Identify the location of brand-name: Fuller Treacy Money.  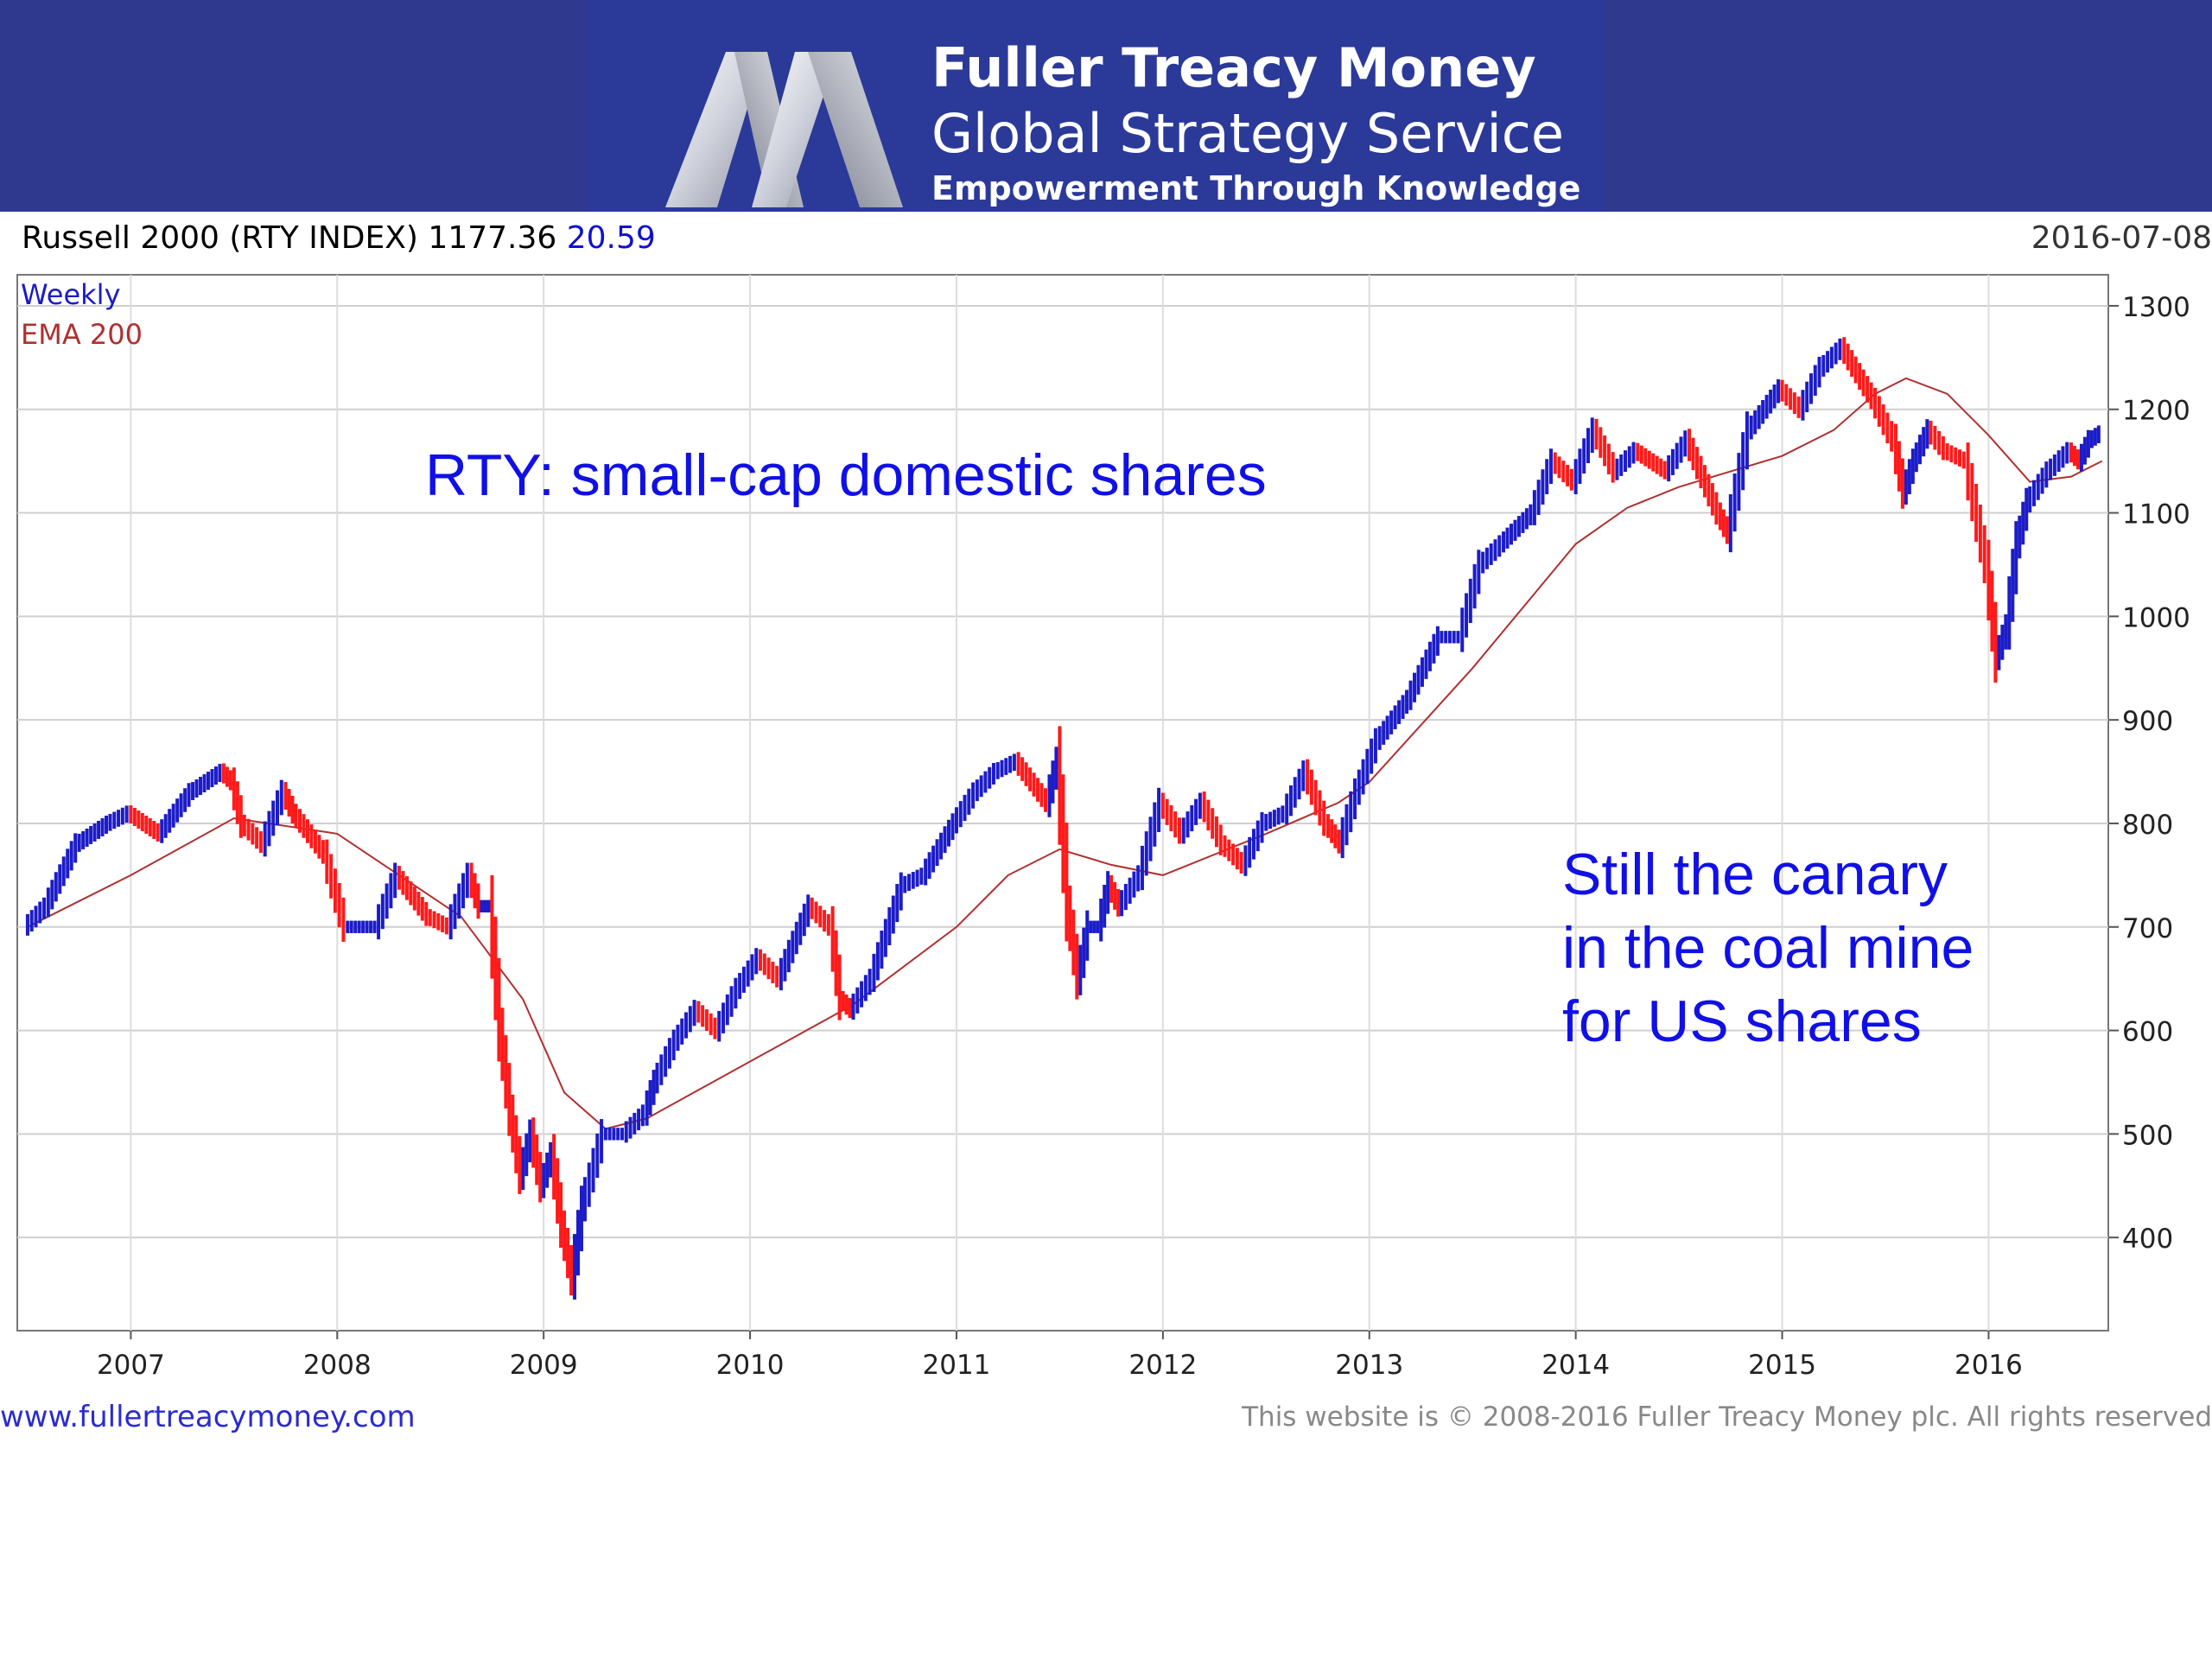
(1233, 67).